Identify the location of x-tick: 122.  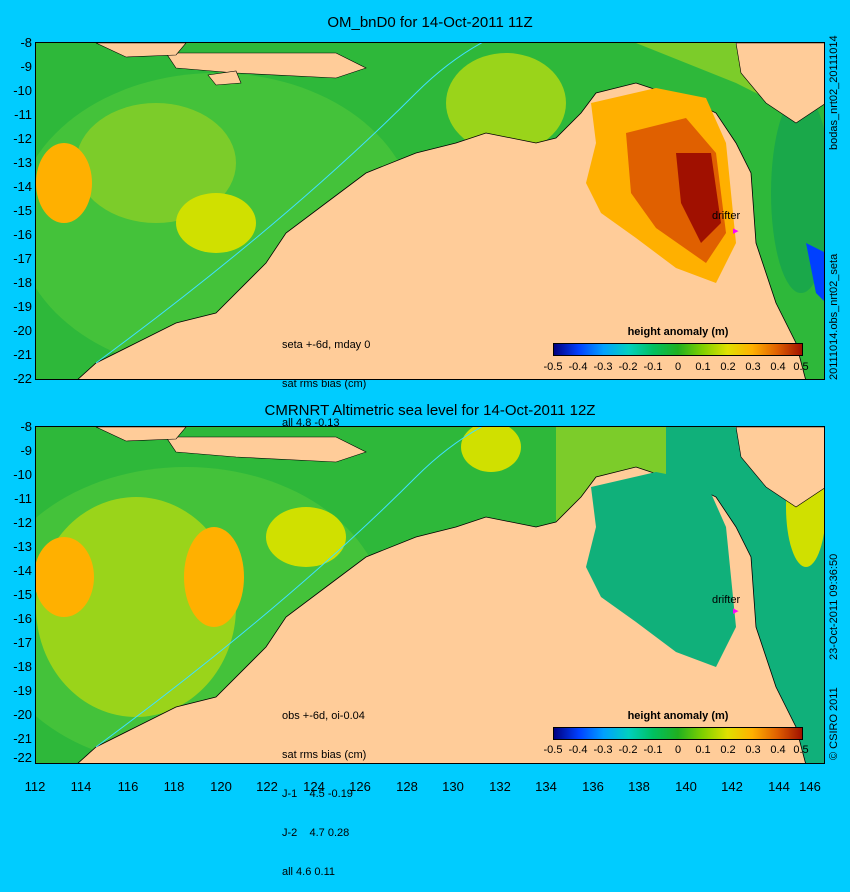
(267, 786).